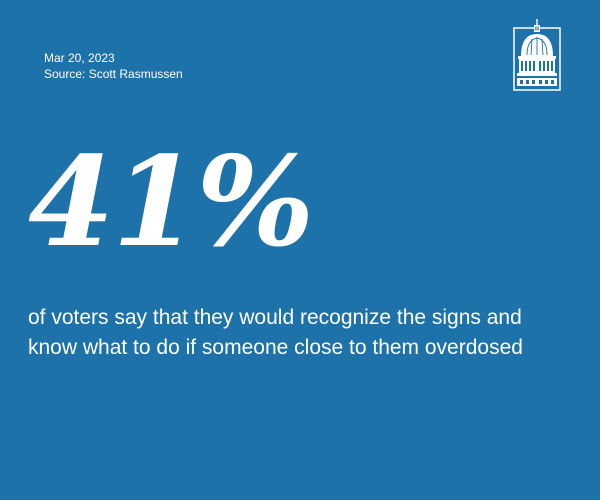 The height and width of the screenshot is (500, 600). What do you see at coordinates (537, 55) in the screenshot?
I see `capitol-dome-icon` at bounding box center [537, 55].